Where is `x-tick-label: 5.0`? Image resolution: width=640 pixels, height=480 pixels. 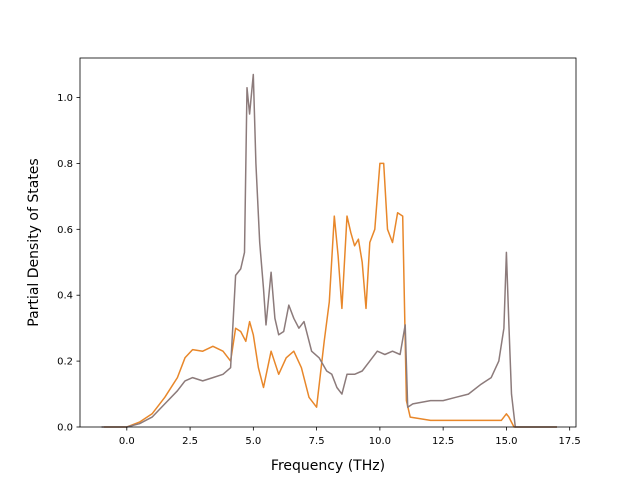
x-tick-label: 5.0 is located at coordinates (253, 441).